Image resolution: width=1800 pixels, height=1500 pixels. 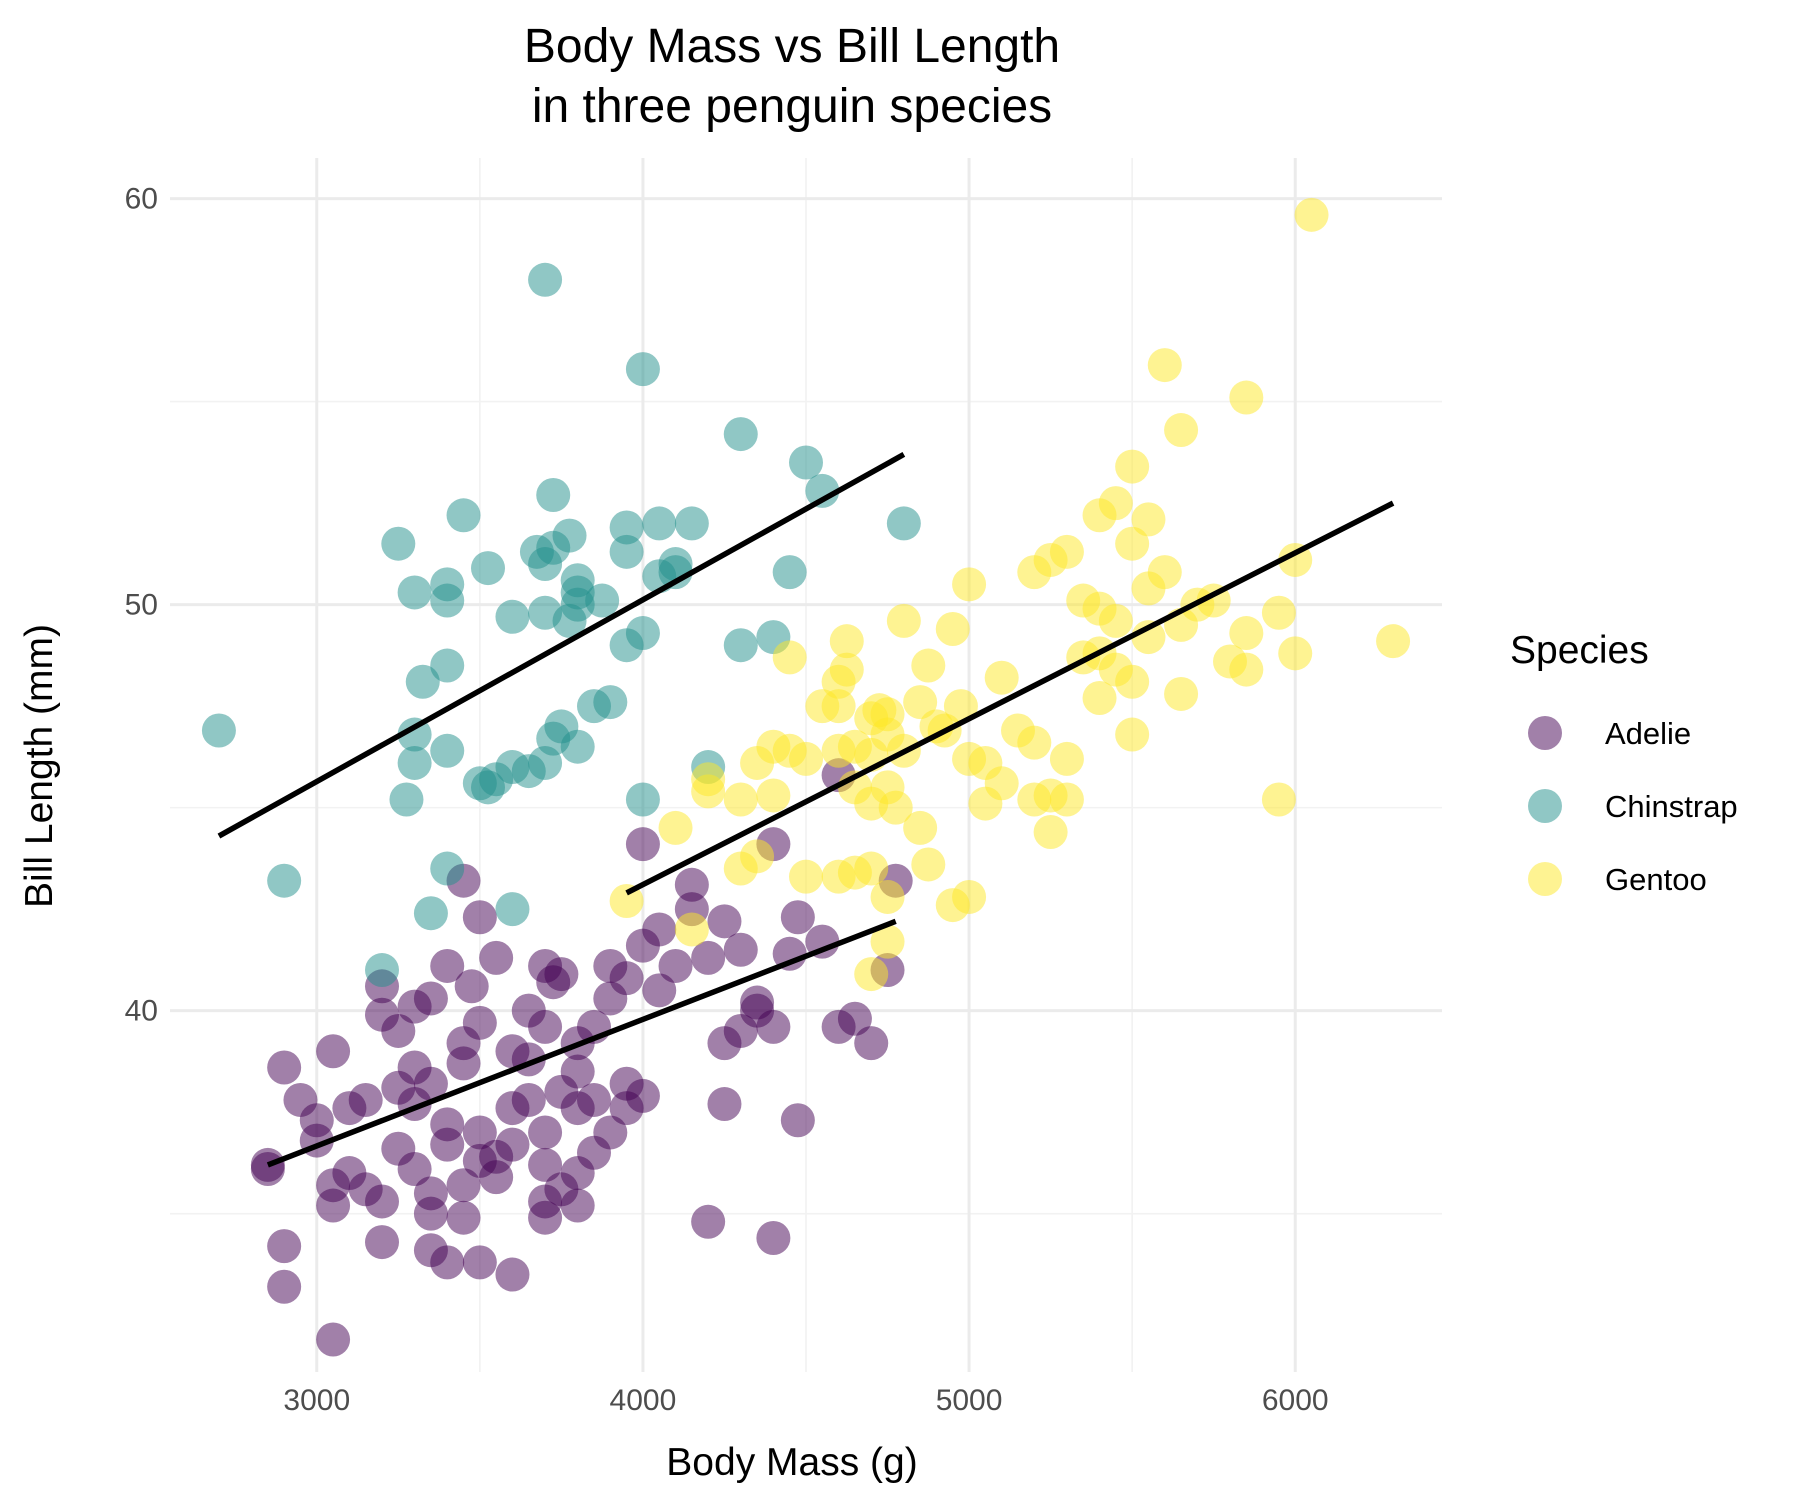 I want to click on chart-subtitle: in three penguin species, so click(x=792, y=106).